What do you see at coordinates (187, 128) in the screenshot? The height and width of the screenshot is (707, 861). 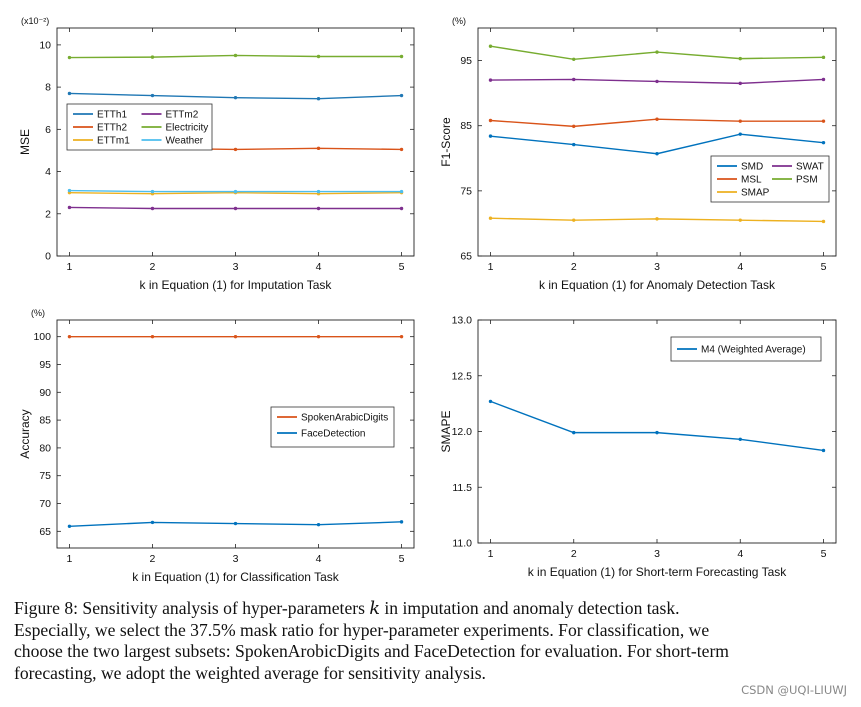 I see `legend-label-Electricity: Electricity` at bounding box center [187, 128].